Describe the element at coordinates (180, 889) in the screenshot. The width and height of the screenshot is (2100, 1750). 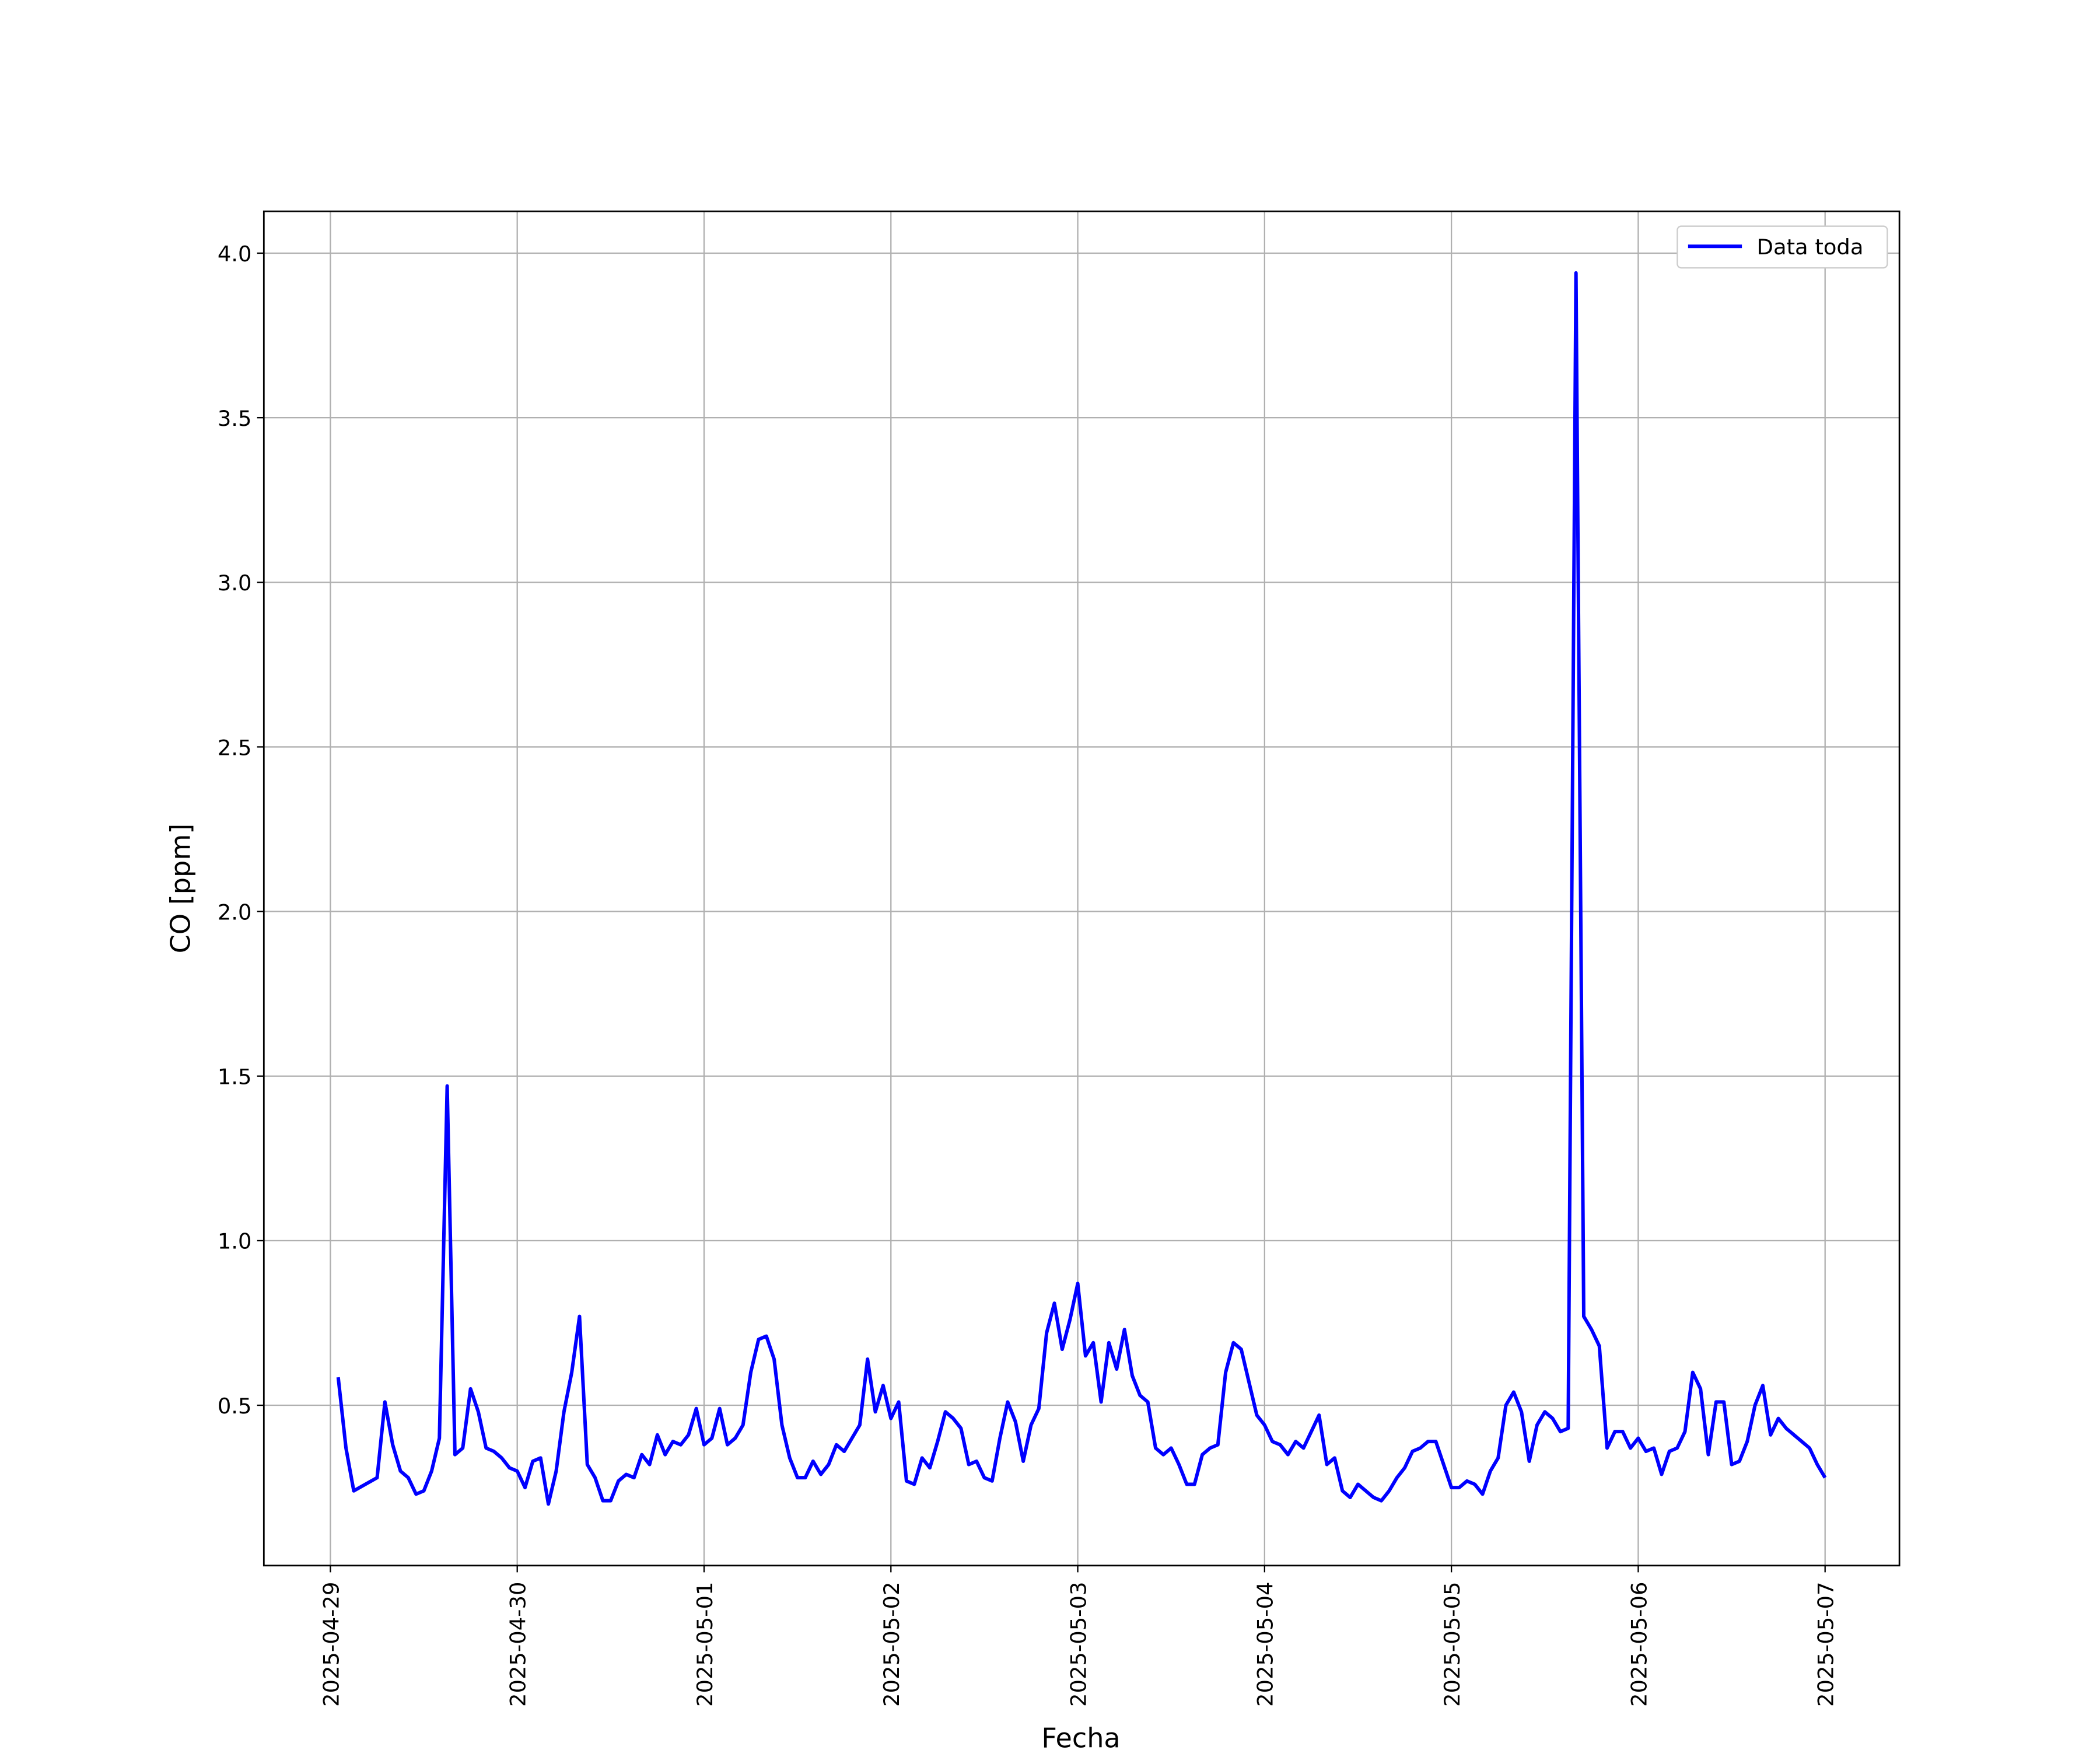
I see `y-axis-label: CO [ppm]` at that location.